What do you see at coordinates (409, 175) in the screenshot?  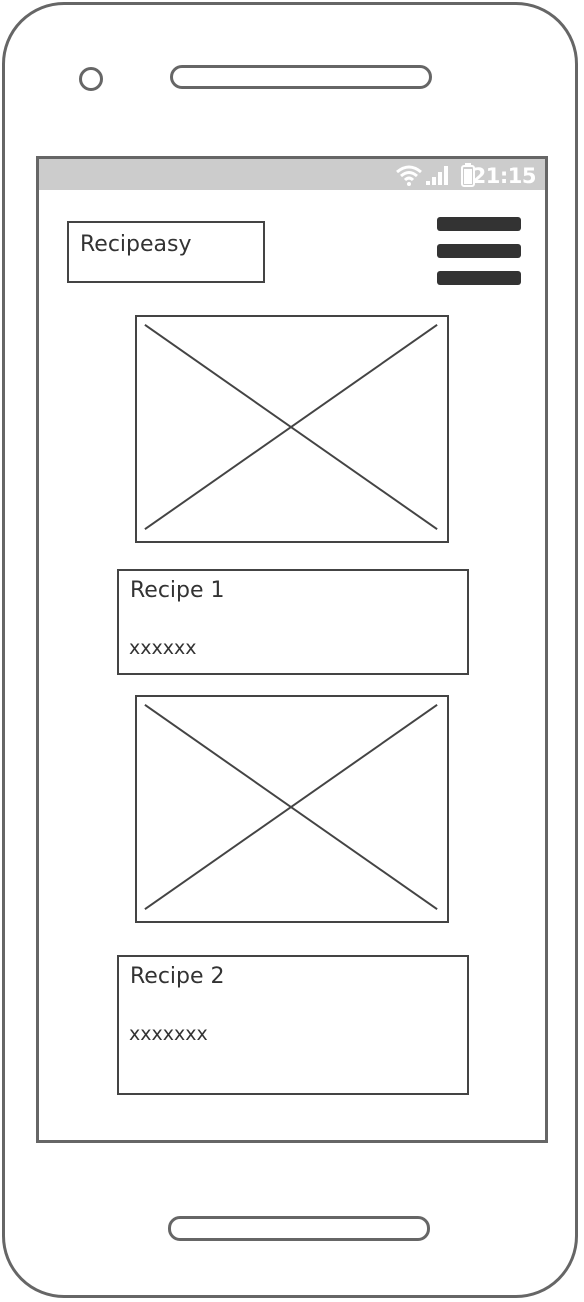 I see `wifi-icon` at bounding box center [409, 175].